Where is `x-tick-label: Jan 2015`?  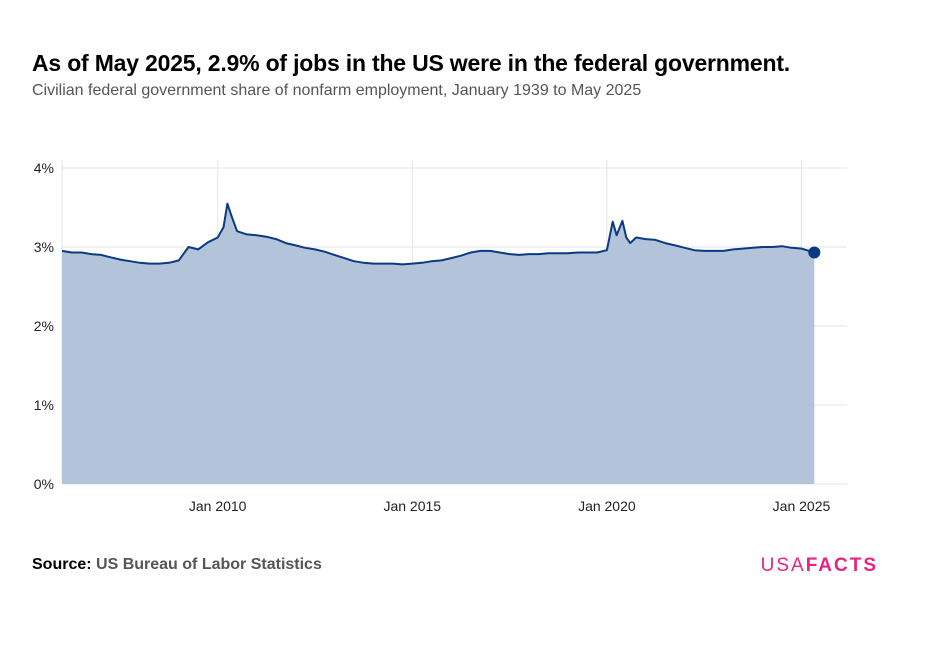 x-tick-label: Jan 2015 is located at coordinates (412, 506).